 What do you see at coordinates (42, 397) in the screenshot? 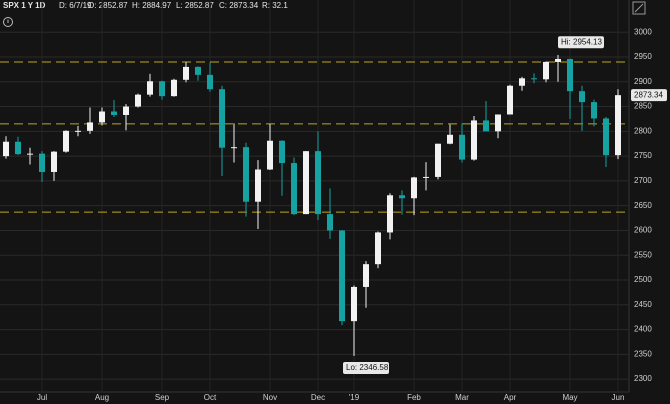
I see `x-tick-label: Jul` at bounding box center [42, 397].